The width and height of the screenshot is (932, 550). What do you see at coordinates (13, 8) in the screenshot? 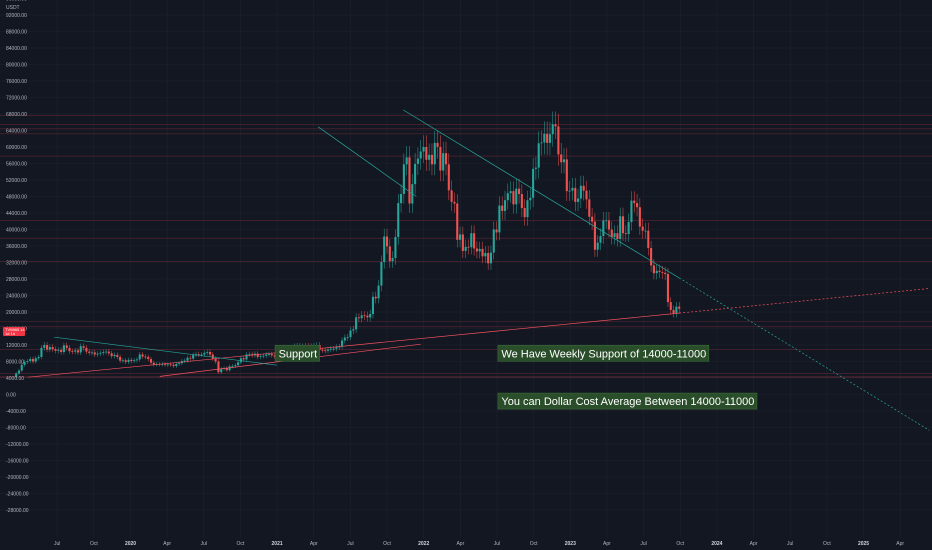
I see `y-axis-unit: USDT` at bounding box center [13, 8].